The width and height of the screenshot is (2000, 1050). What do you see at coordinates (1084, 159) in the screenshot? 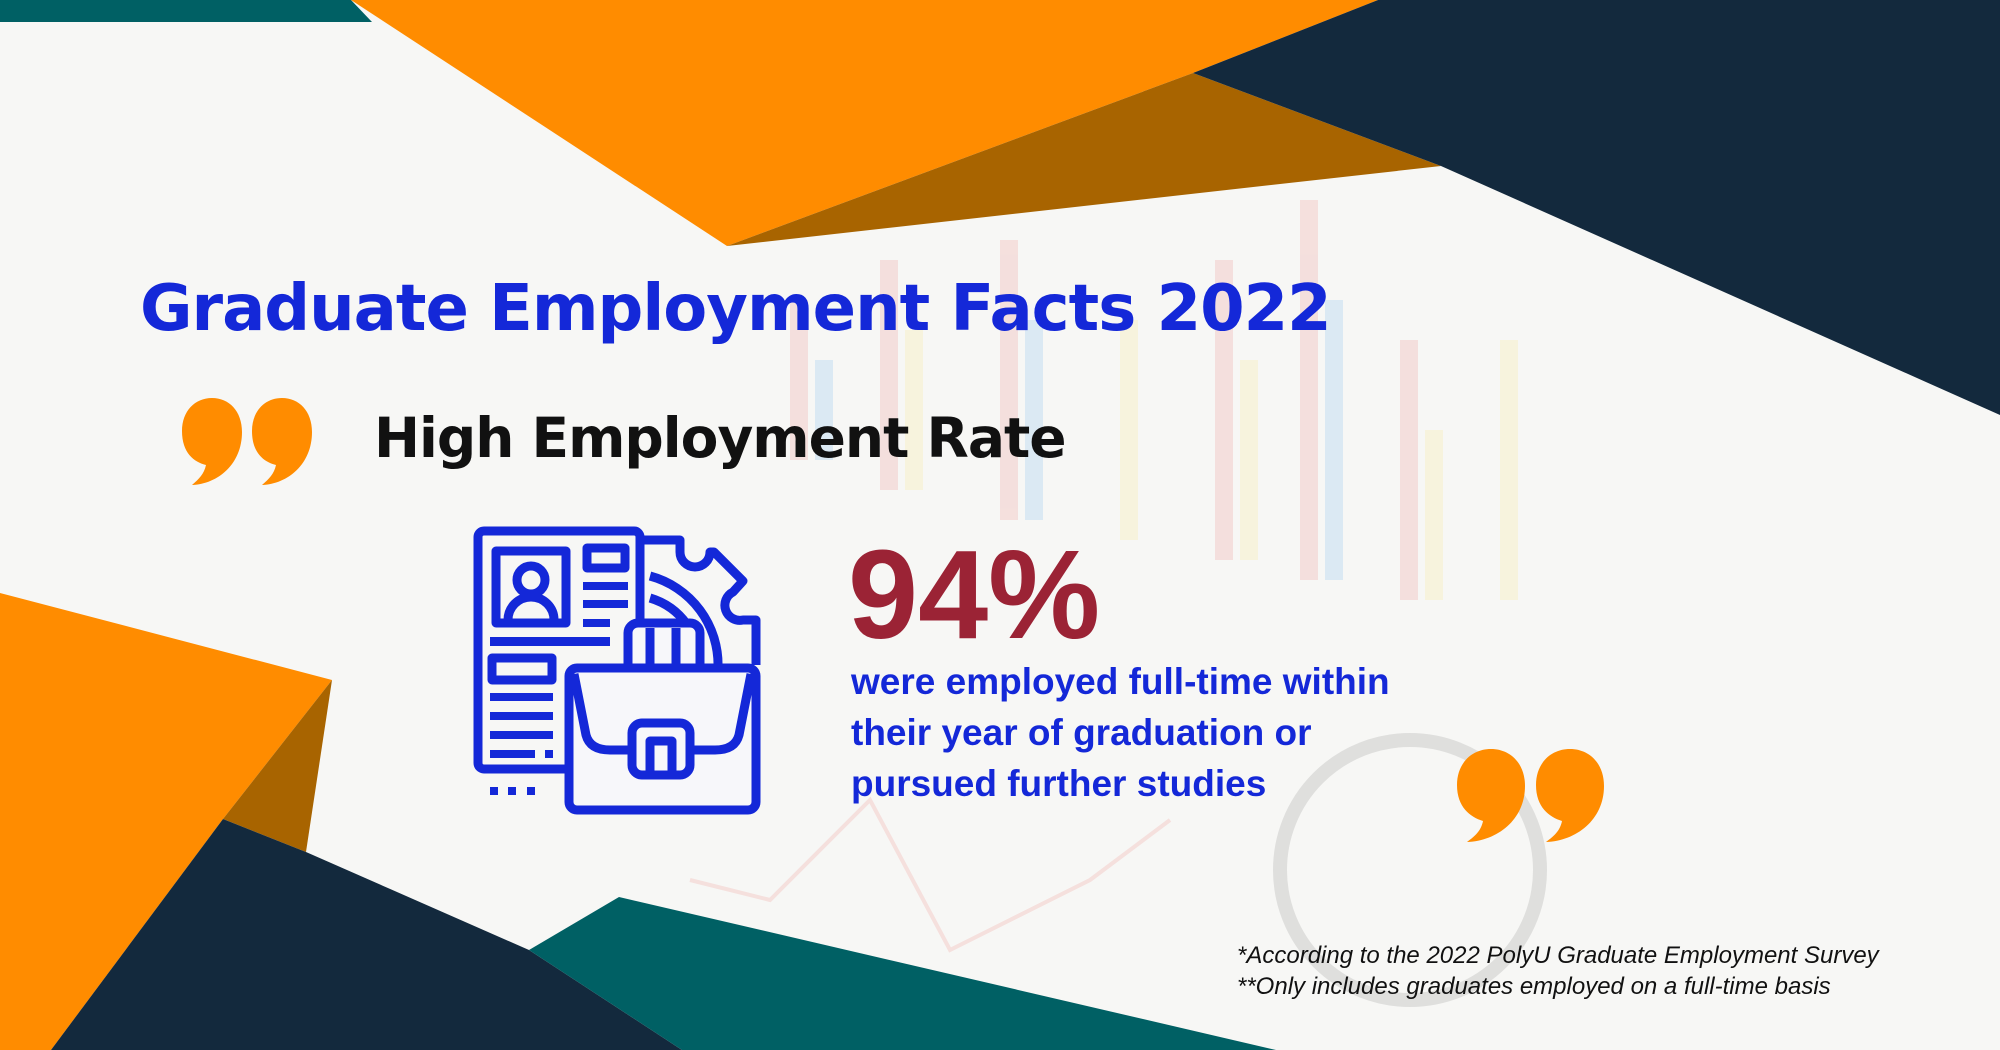
I see `dark-orange-shape-top` at bounding box center [1084, 159].